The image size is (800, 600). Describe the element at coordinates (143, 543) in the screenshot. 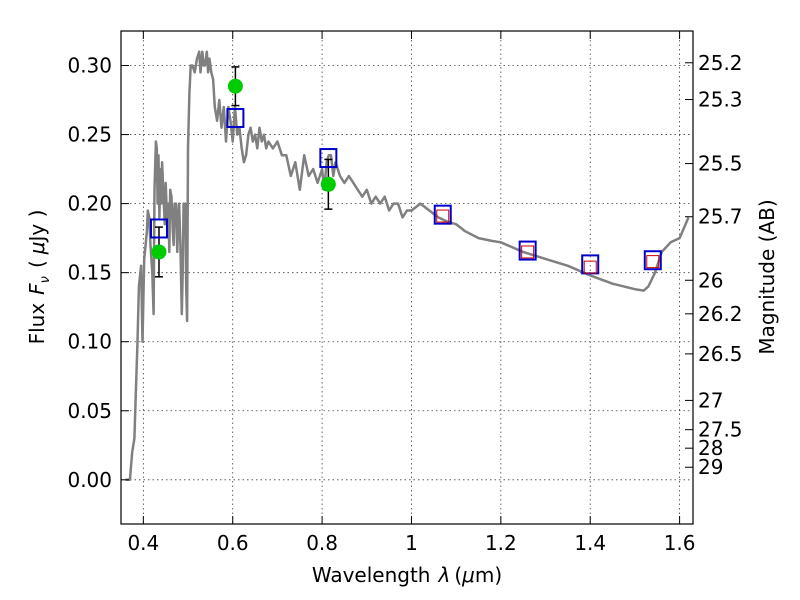

I see `x-tick-label: 0.4` at that location.